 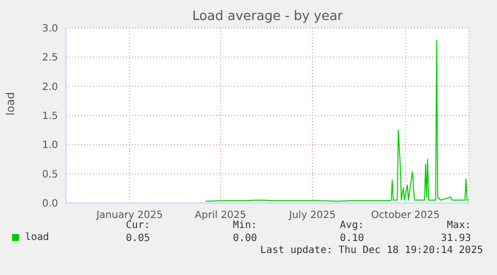 I want to click on y-tick-label: 1.0, so click(x=50, y=146).